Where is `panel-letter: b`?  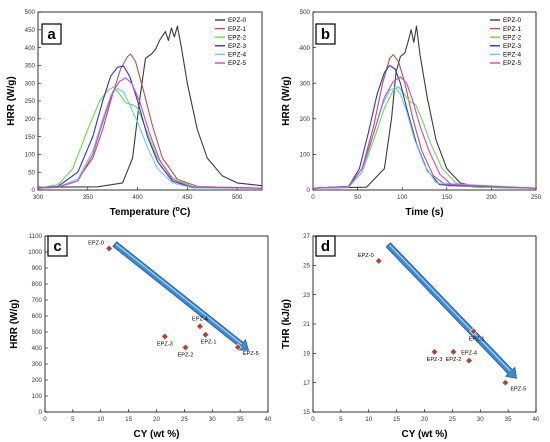
panel-letter: b is located at coordinates (325, 34).